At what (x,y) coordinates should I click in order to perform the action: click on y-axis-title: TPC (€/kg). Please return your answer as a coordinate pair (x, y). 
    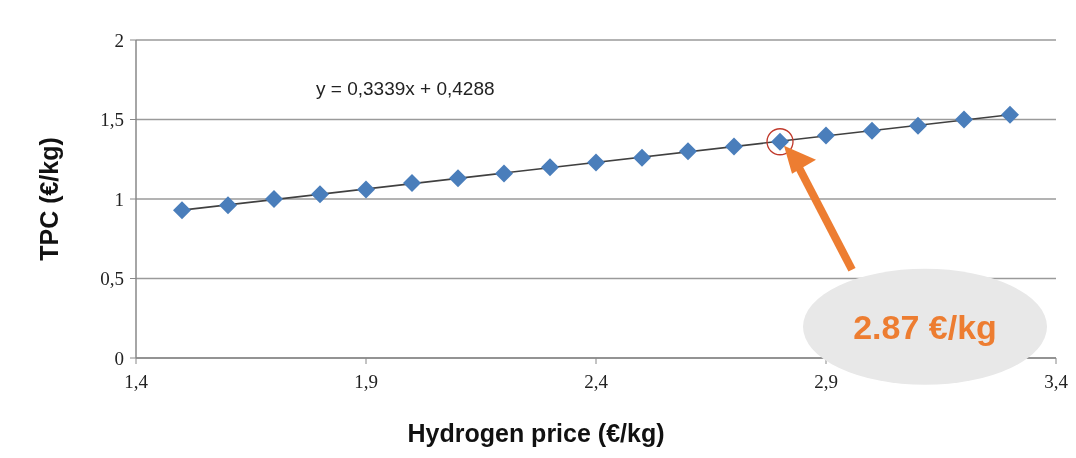
    Looking at the image, I should click on (49, 199).